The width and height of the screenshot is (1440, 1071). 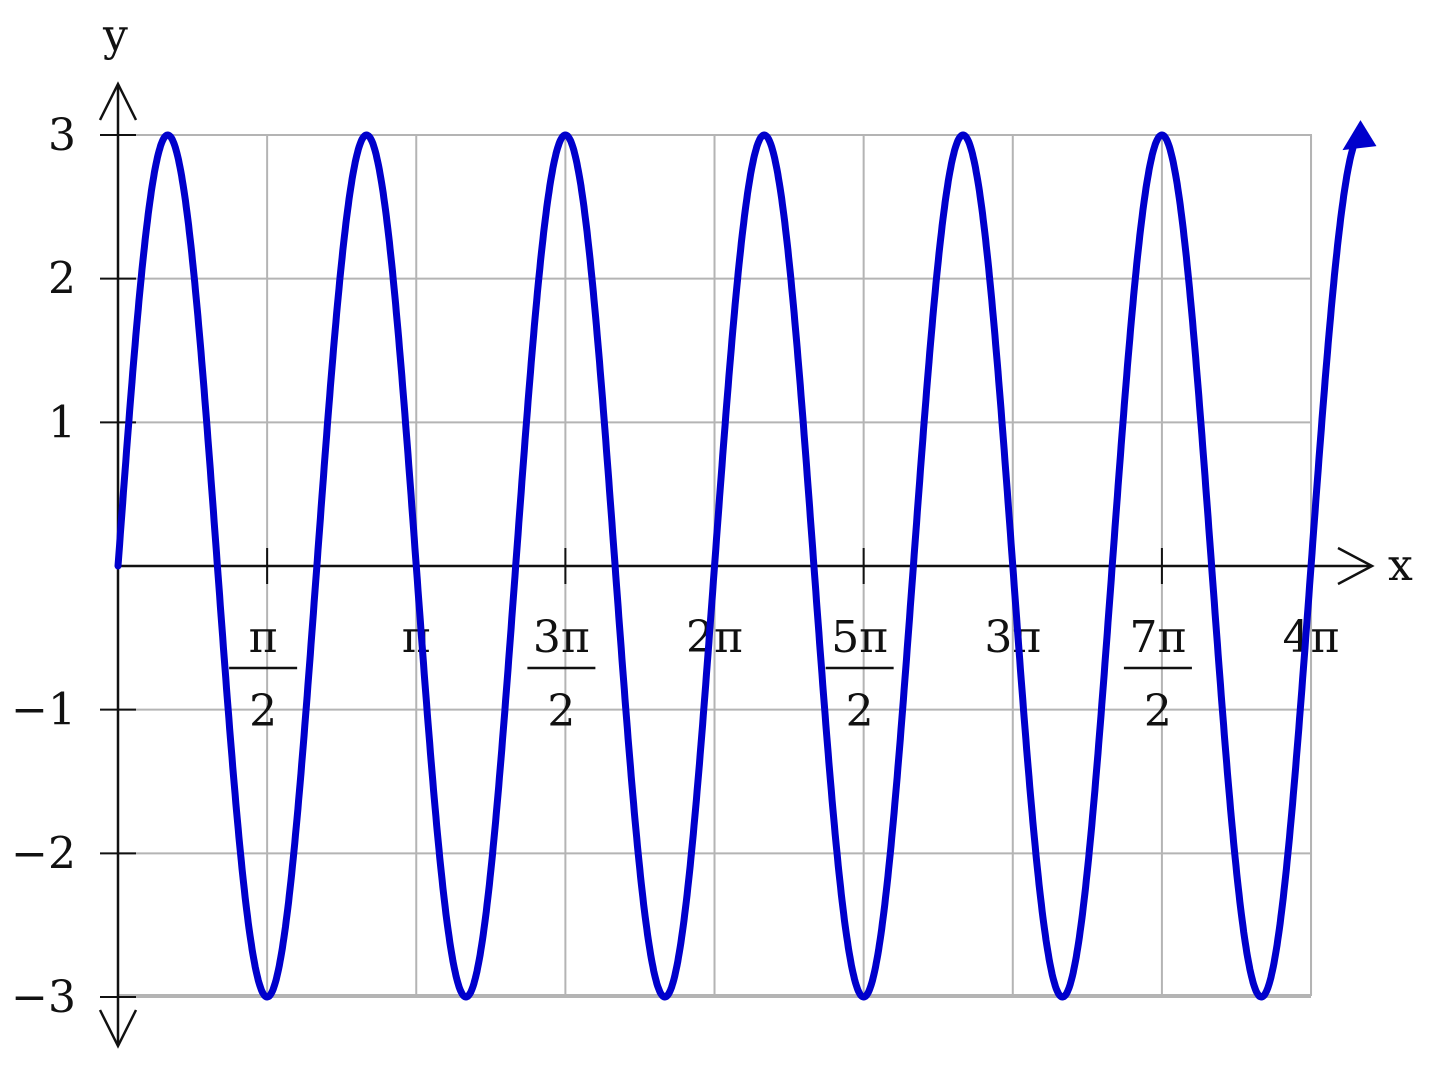 What do you see at coordinates (43, 997) in the screenshot?
I see `y-tick-label: −3` at bounding box center [43, 997].